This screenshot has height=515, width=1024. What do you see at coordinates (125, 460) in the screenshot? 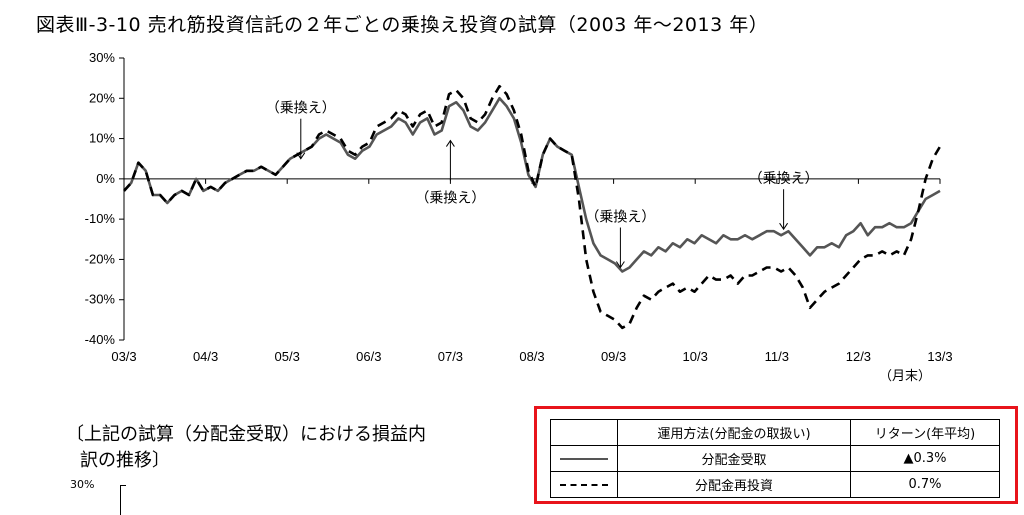
I see `secondary-title-line2: 訳の推移〕` at bounding box center [125, 460].